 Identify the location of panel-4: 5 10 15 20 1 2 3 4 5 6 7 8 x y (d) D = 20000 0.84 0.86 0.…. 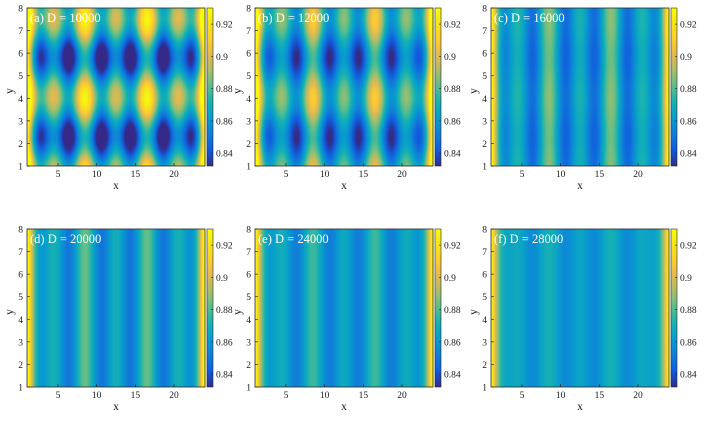
(118, 320).